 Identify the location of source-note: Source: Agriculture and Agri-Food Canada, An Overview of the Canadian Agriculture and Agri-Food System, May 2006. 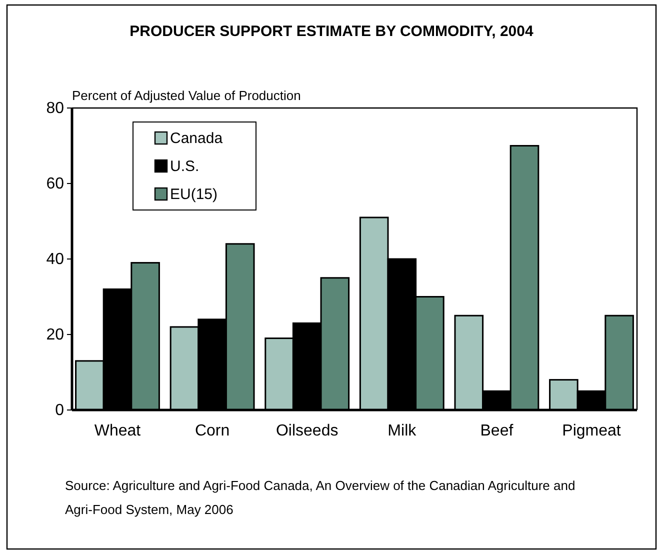
(320, 497).